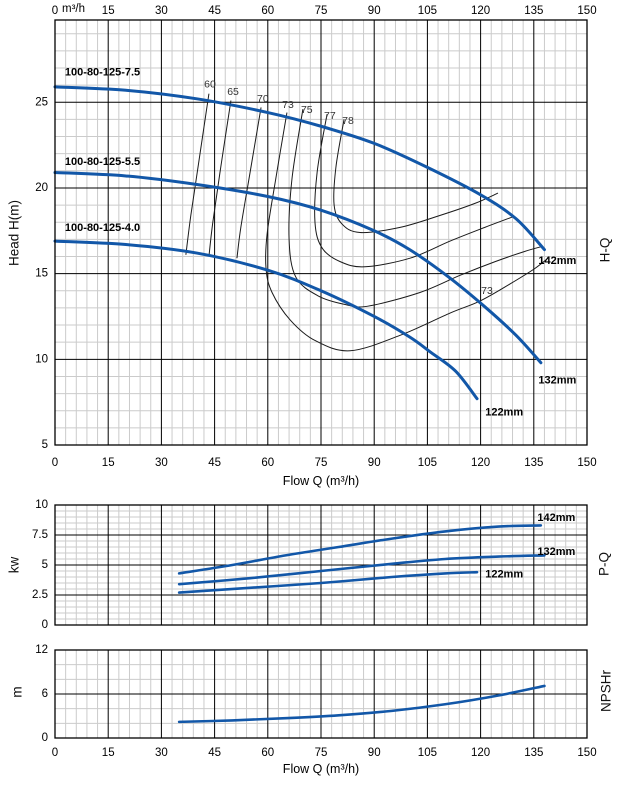  What do you see at coordinates (530, 546) in the screenshot?
I see `annotations: 142mm 132mm 122mm` at bounding box center [530, 546].